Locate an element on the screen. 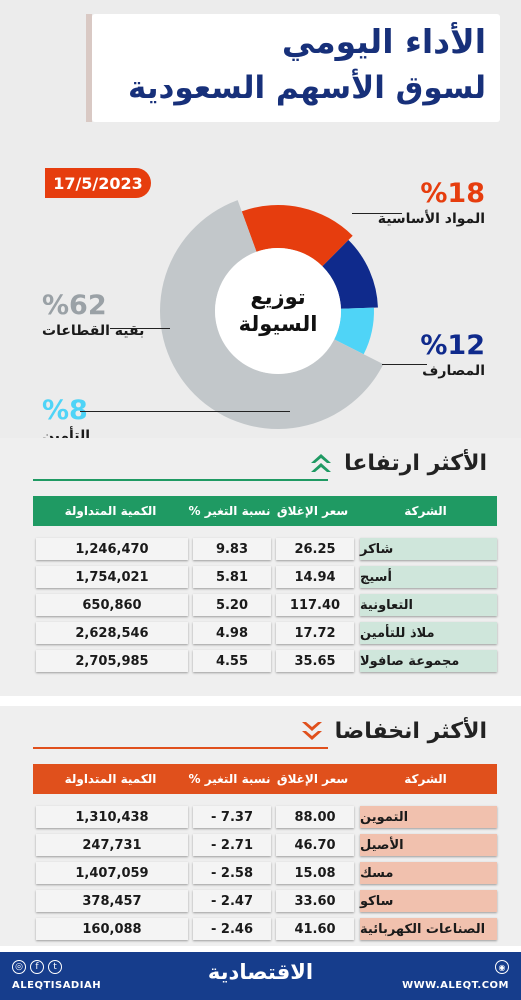 This screenshot has width=521, height=1000. gainers-header: الأكثر ارتفاعا is located at coordinates (397, 463).